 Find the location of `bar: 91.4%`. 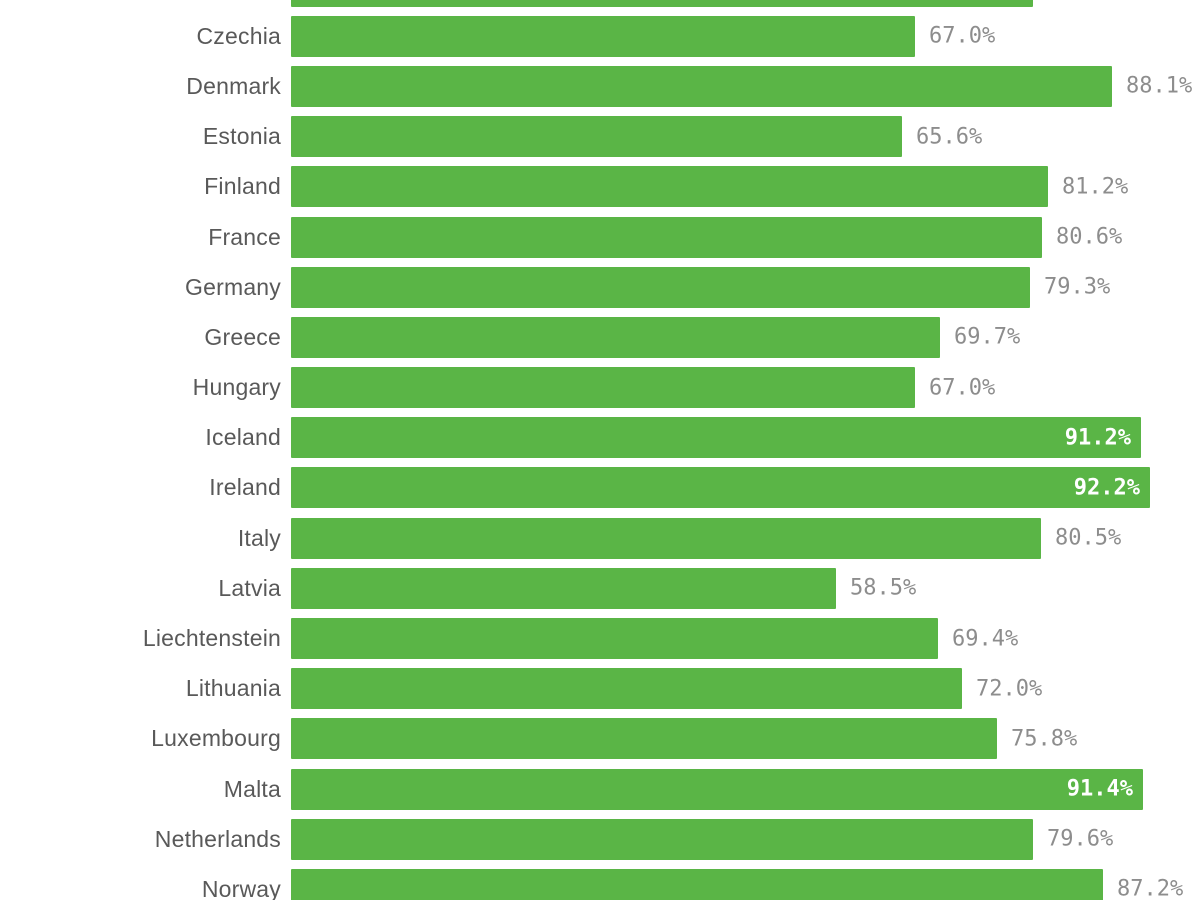

bar: 91.4% is located at coordinates (717, 789).